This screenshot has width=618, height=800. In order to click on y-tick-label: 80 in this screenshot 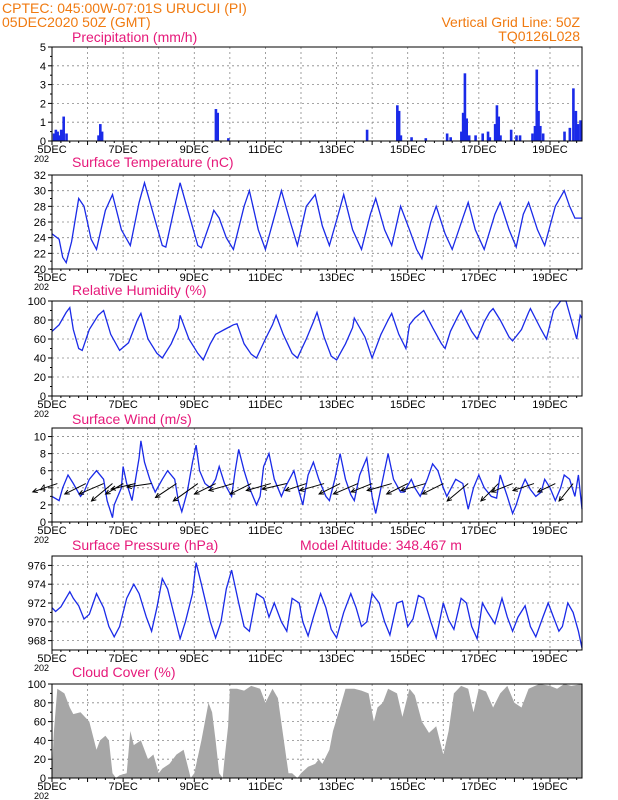, I will do `click(40, 704)`.